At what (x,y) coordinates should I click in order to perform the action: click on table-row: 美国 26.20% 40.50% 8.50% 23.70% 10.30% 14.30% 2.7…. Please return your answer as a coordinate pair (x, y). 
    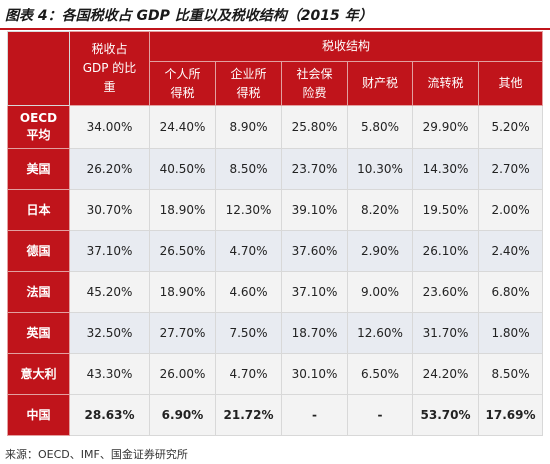
    Looking at the image, I should click on (275, 169).